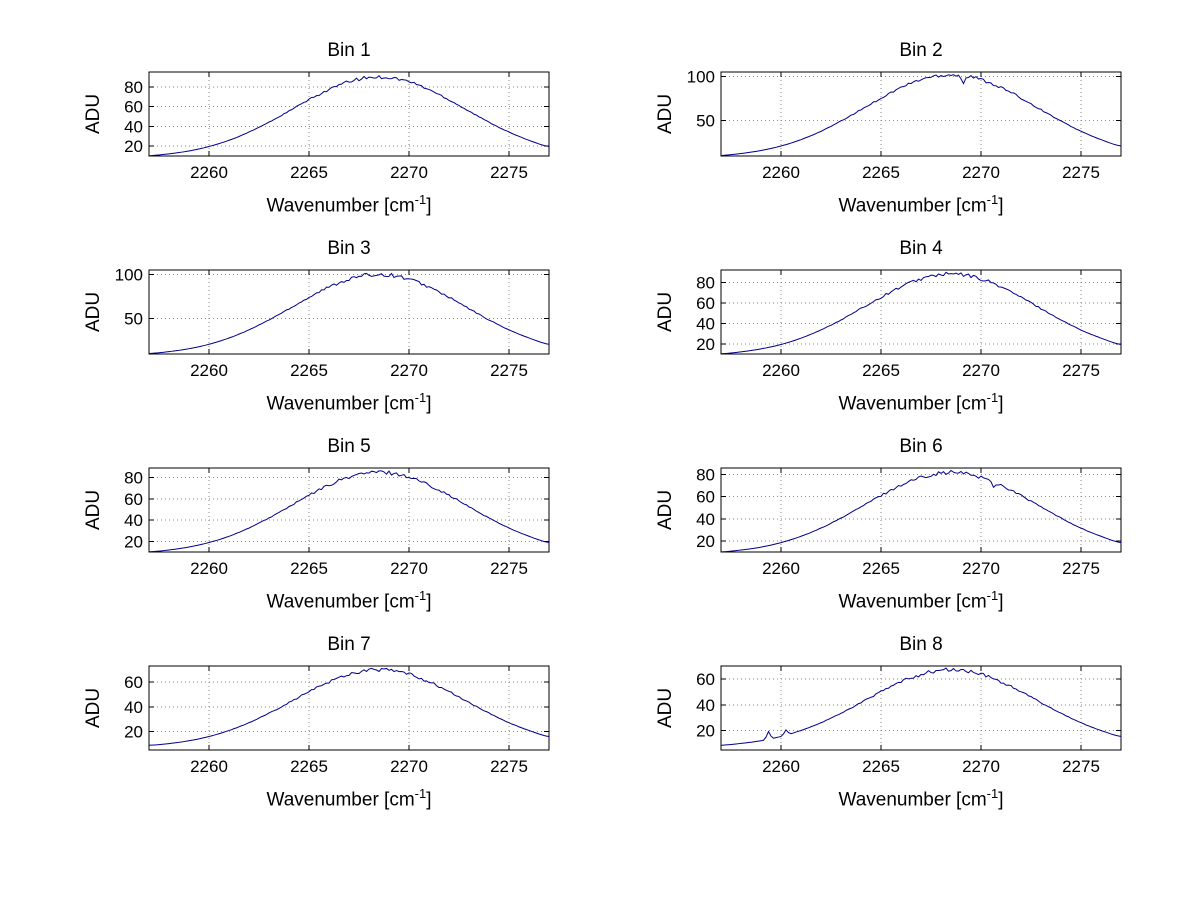 The height and width of the screenshot is (901, 1200). I want to click on plot-title: Bin 1, so click(349, 50).